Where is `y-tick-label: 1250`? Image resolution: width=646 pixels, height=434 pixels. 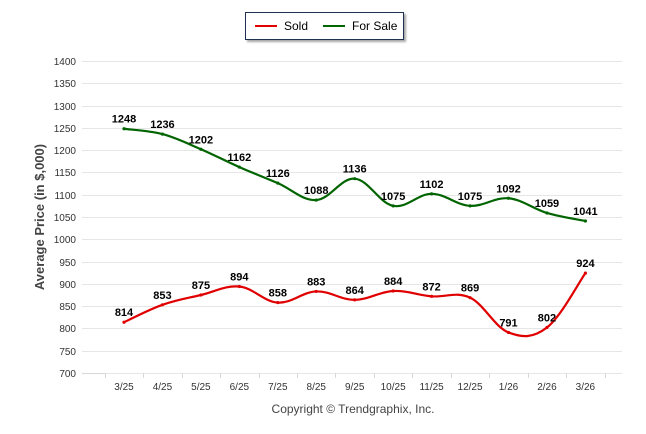
y-tick-label: 1250 is located at coordinates (65, 129).